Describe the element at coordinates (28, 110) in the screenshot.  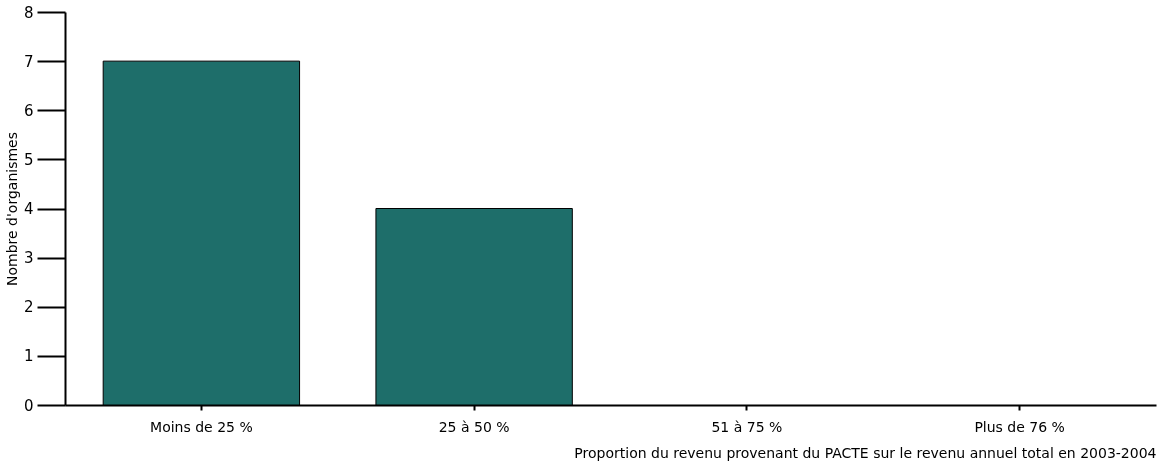
I see `y-tick-label: 6` at that location.